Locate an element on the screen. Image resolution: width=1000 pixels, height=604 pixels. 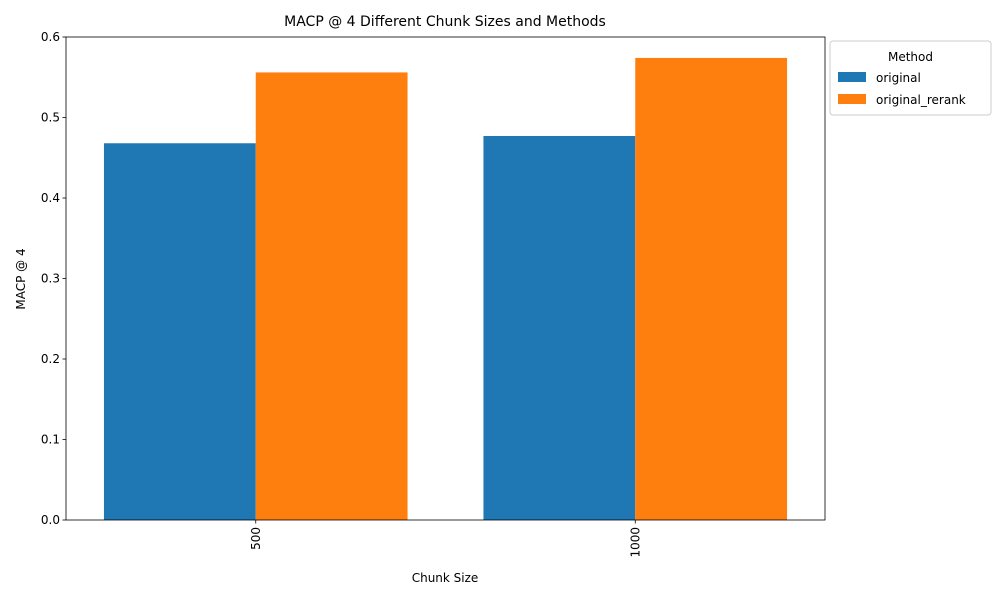
legend-swatch-original_rerank is located at coordinates (852, 99).